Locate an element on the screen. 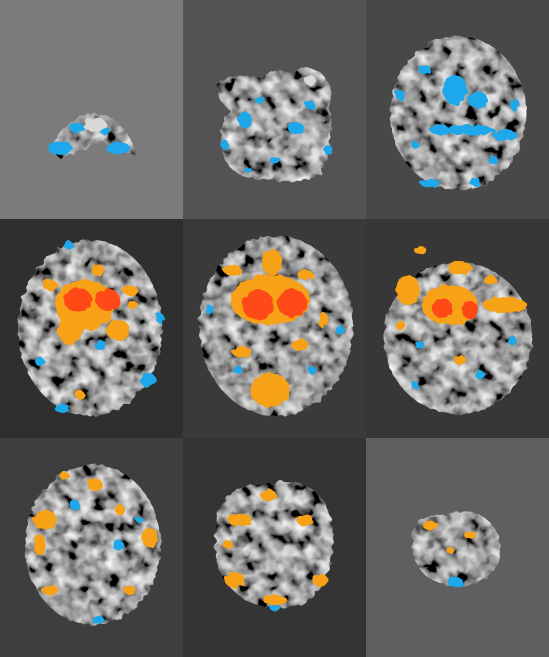  peak-activation is located at coordinates (271, 304).